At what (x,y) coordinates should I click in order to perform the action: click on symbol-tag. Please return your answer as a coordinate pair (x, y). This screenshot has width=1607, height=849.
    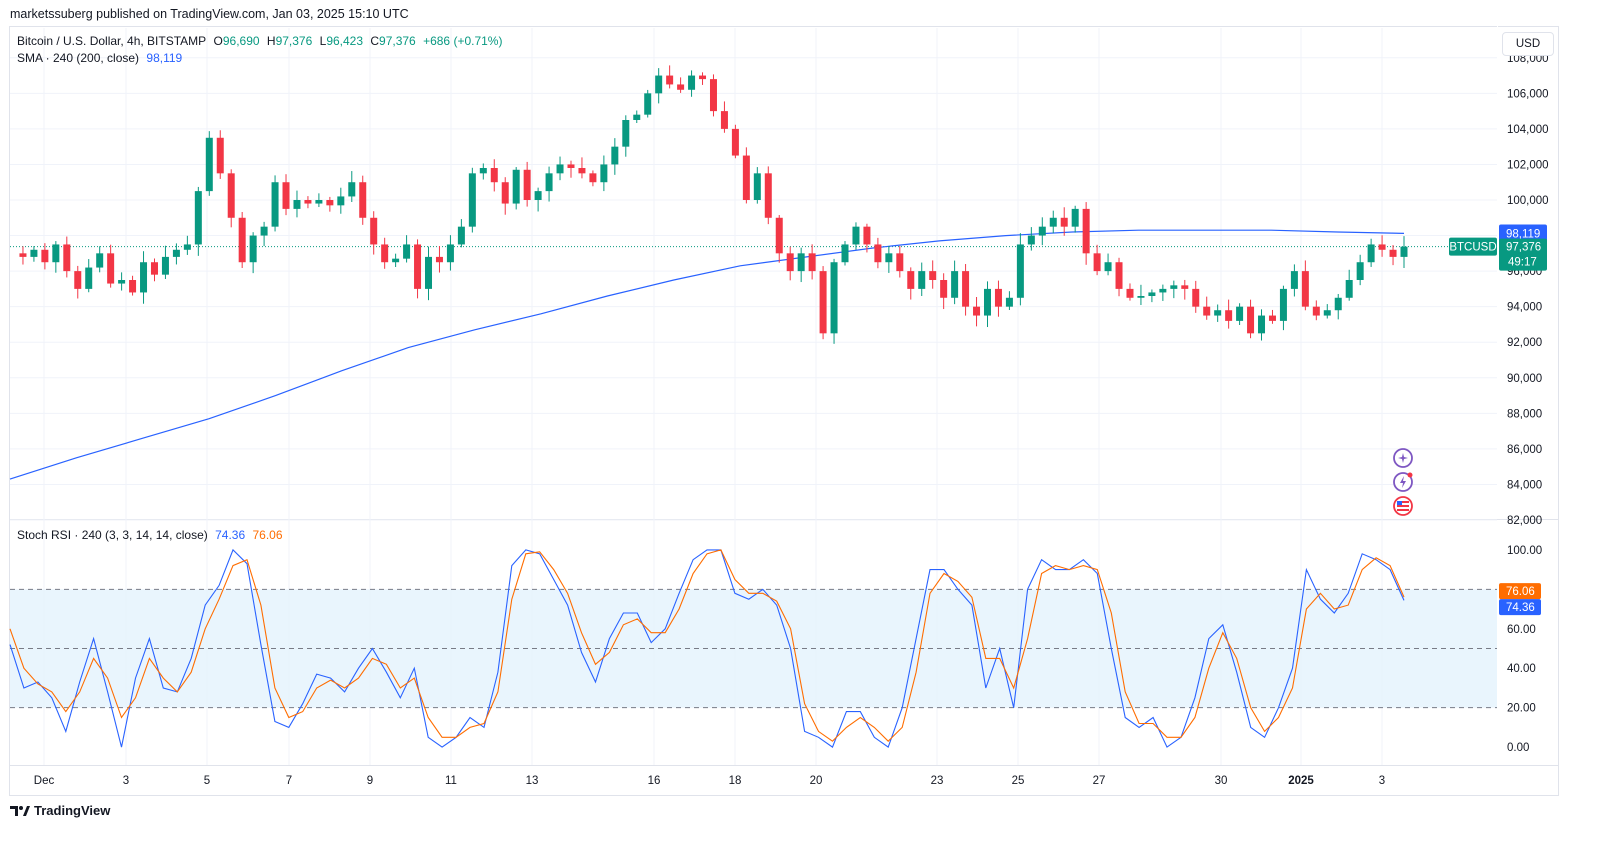
    Looking at the image, I should click on (1473, 246).